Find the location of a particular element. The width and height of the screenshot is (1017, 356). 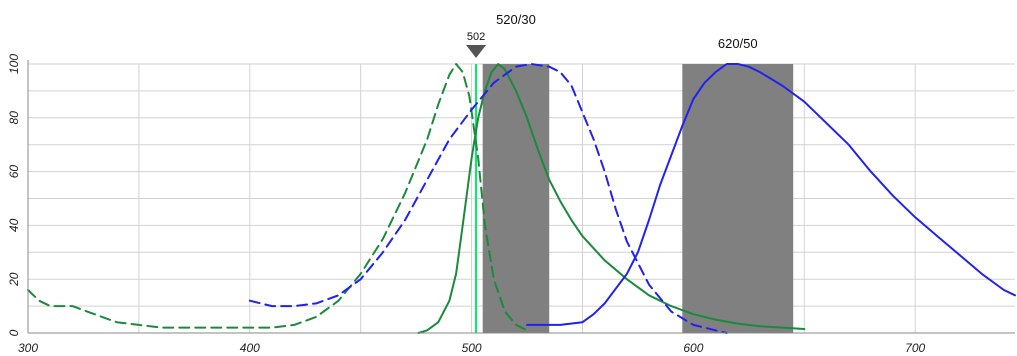

y-tick-label: 80 is located at coordinates (14, 118).